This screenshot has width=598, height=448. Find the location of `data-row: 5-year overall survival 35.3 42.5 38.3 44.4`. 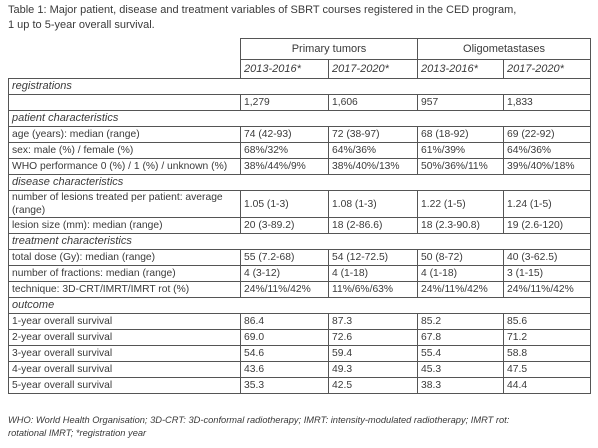

data-row: 5-year overall survival 35.3 42.5 38.3 44.4 is located at coordinates (299, 385).